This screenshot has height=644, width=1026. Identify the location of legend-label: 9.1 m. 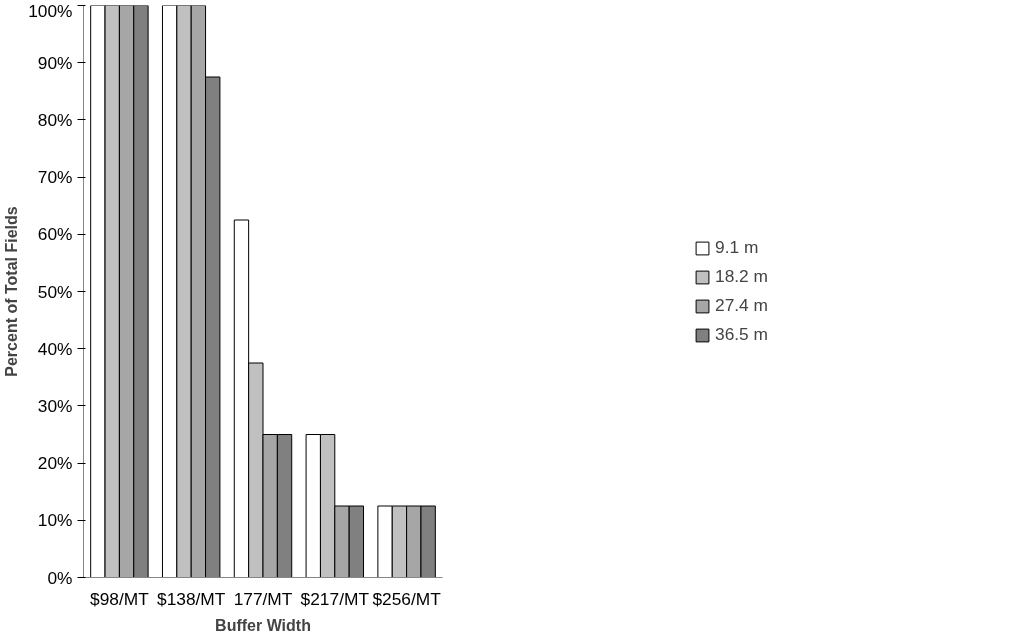
(737, 247).